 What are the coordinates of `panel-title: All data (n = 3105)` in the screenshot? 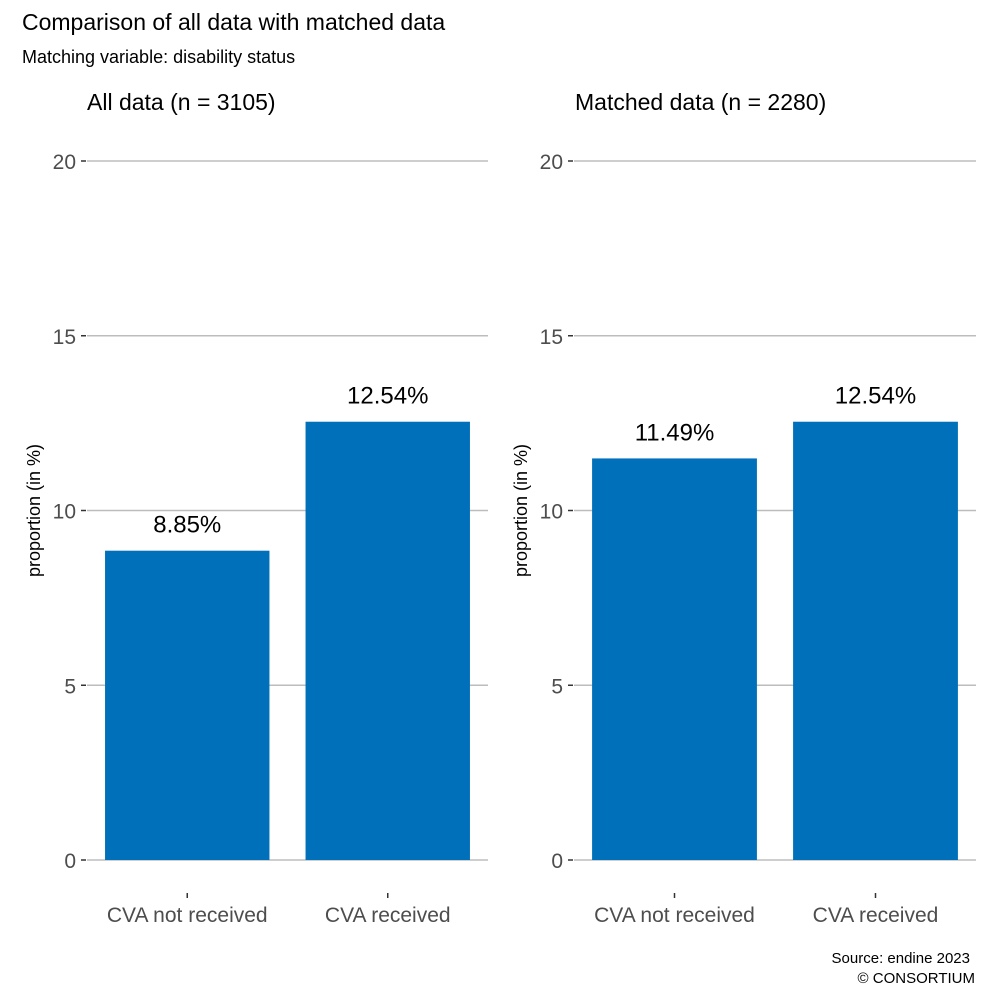 It's located at (181, 102).